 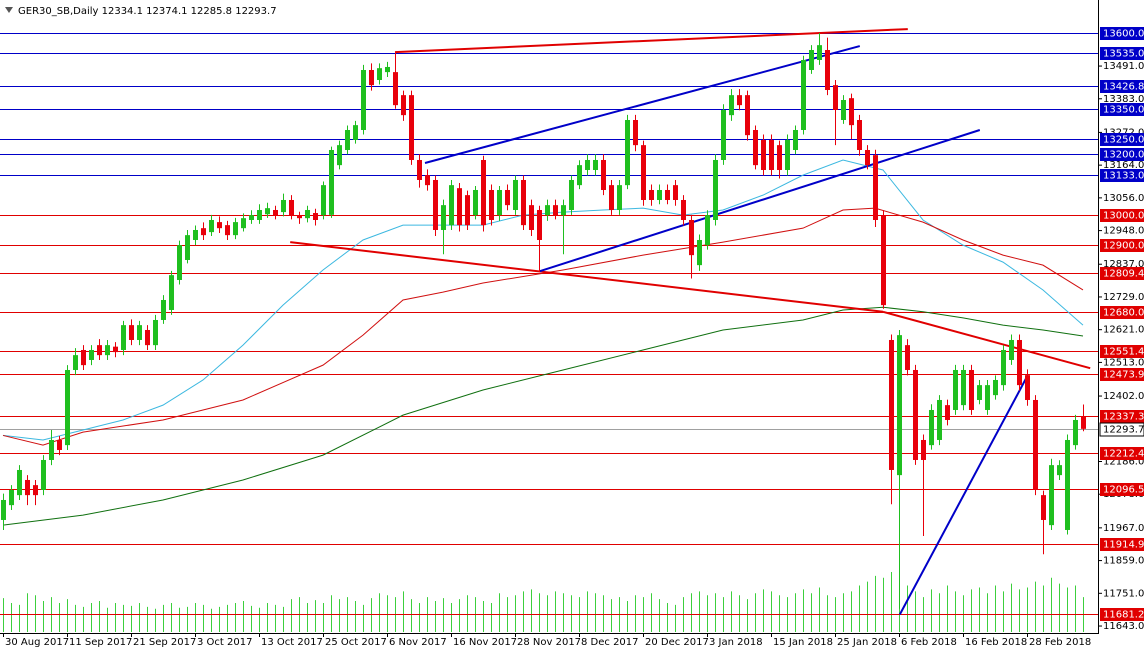 I want to click on level-label: 12212.4, so click(x=1123, y=454).